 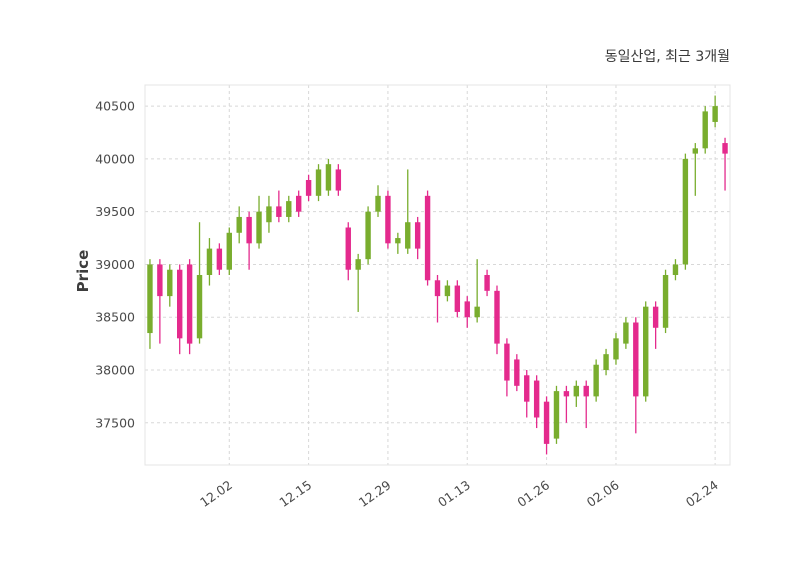 I want to click on y-tick-label: 39500, so click(x=115, y=211).